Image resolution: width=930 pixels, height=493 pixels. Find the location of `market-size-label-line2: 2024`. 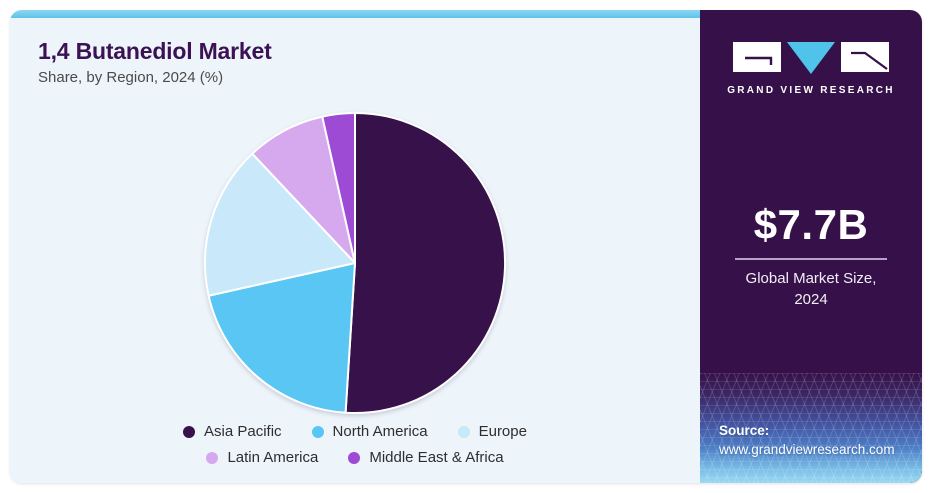

market-size-label-line2: 2024 is located at coordinates (811, 299).